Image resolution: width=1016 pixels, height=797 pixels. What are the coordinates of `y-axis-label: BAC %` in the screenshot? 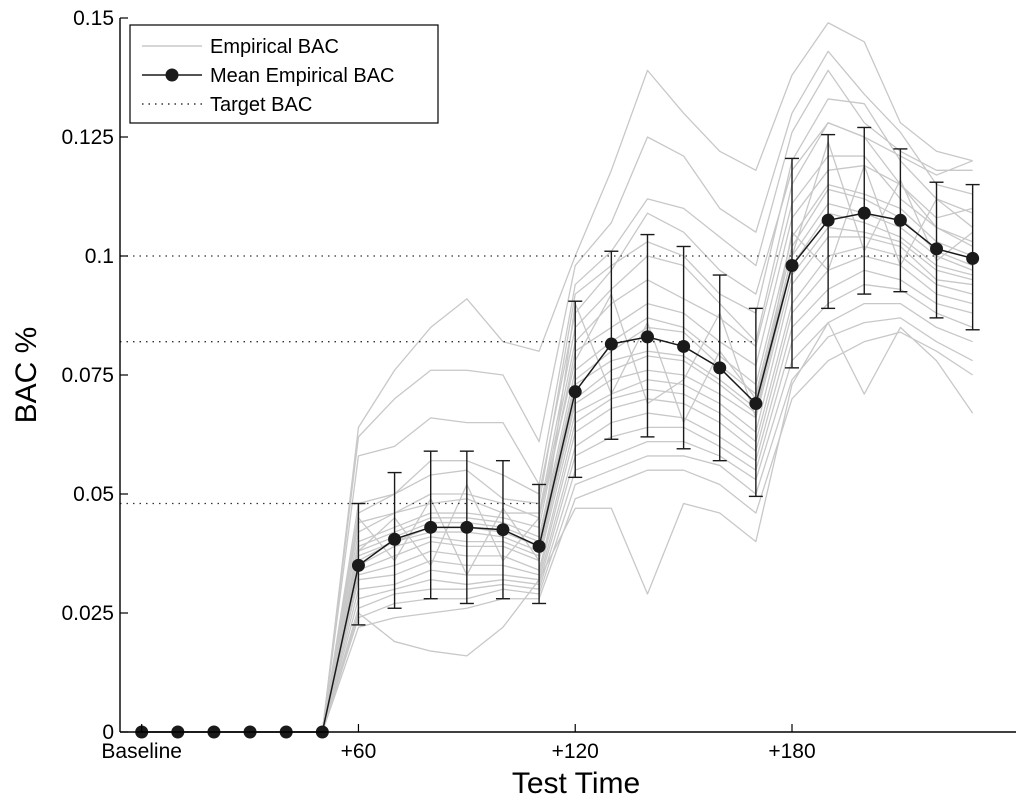 It's located at (26, 375).